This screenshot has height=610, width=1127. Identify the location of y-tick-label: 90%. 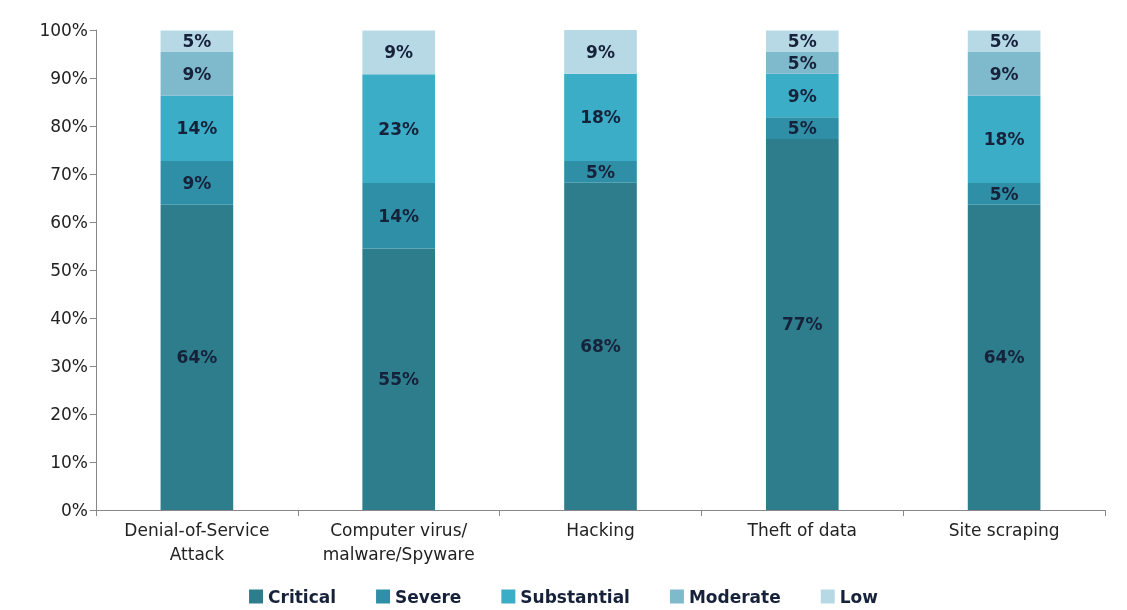
(69, 78).